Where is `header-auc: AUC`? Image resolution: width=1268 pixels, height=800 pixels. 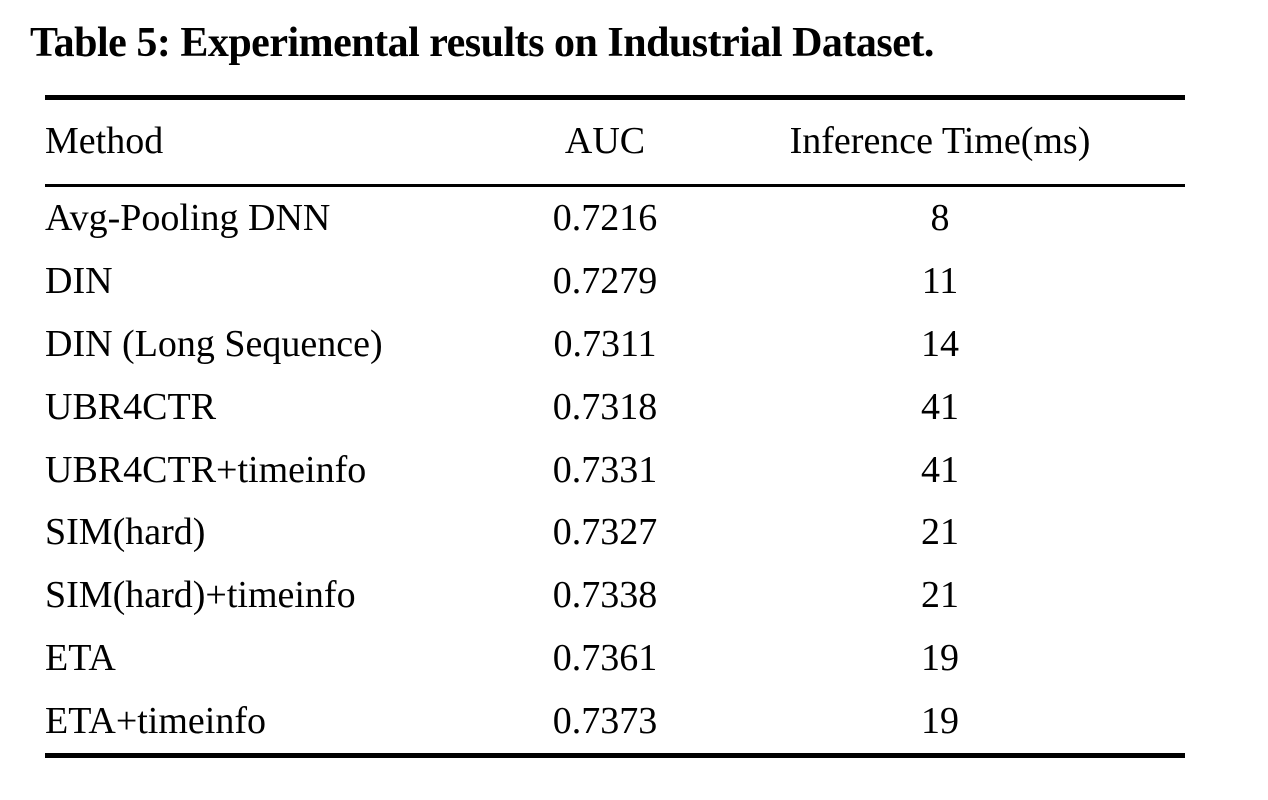 header-auc: AUC is located at coordinates (605, 142).